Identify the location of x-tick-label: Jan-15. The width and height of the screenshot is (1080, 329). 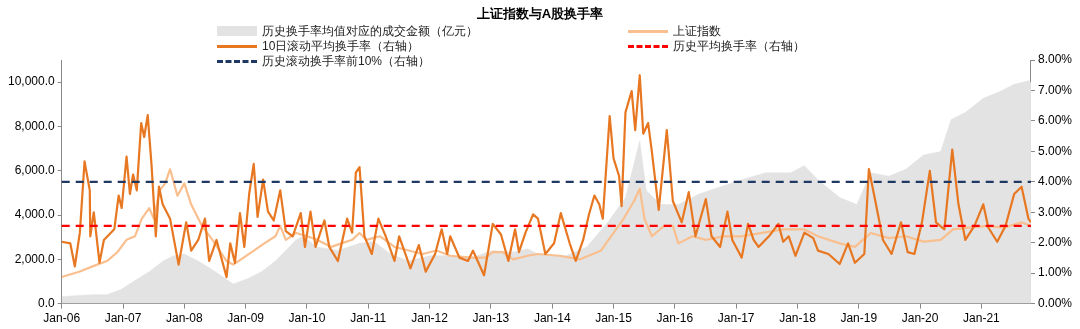
(614, 318).